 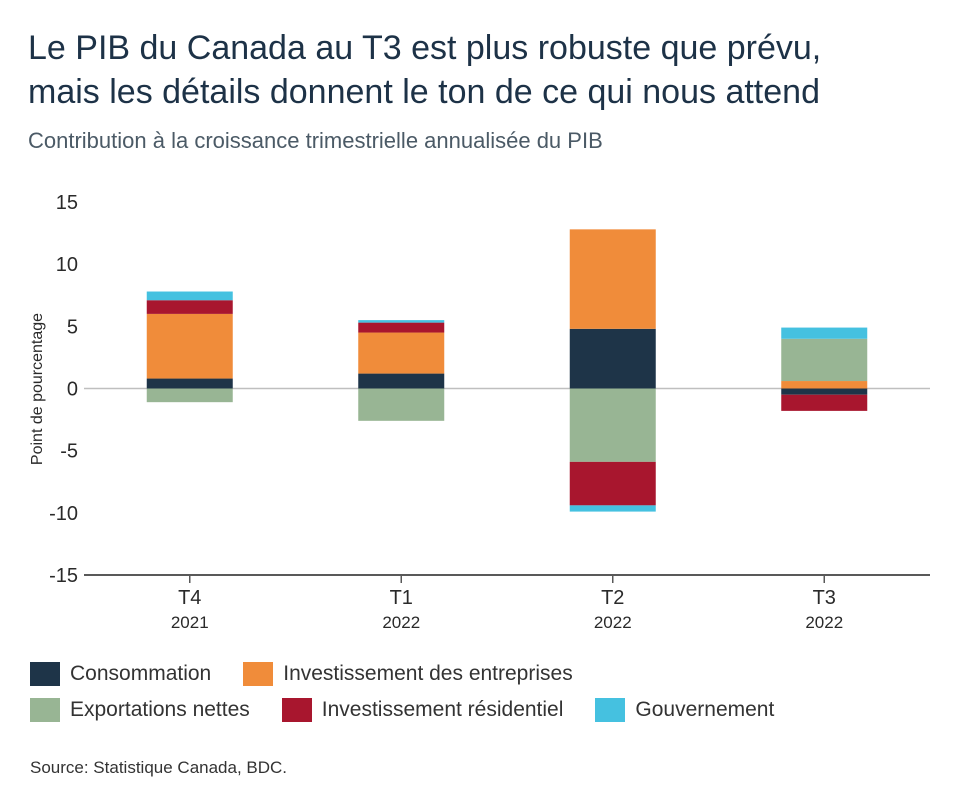 What do you see at coordinates (824, 402) in the screenshot?
I see `bar-segment-t3-2022-s3` at bounding box center [824, 402].